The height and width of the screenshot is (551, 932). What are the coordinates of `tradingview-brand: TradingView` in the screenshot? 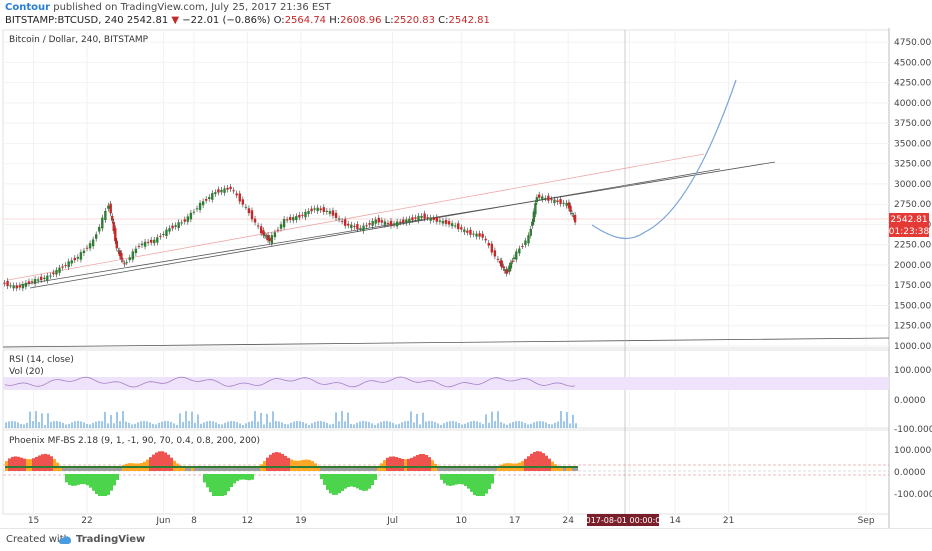 It's located at (111, 539).